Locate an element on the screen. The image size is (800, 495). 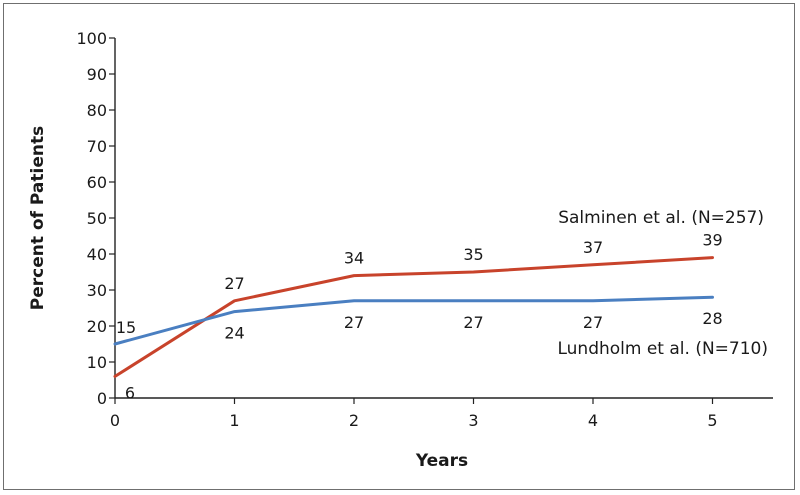
y-tick-label: 20 is located at coordinates (97, 326).